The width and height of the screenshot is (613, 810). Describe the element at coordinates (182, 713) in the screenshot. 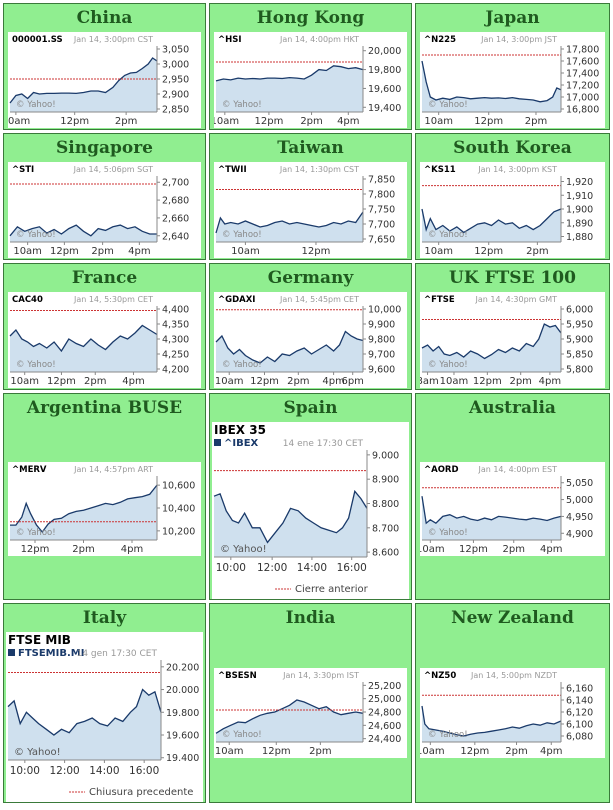

I see `y-tick-label: 19.800` at that location.